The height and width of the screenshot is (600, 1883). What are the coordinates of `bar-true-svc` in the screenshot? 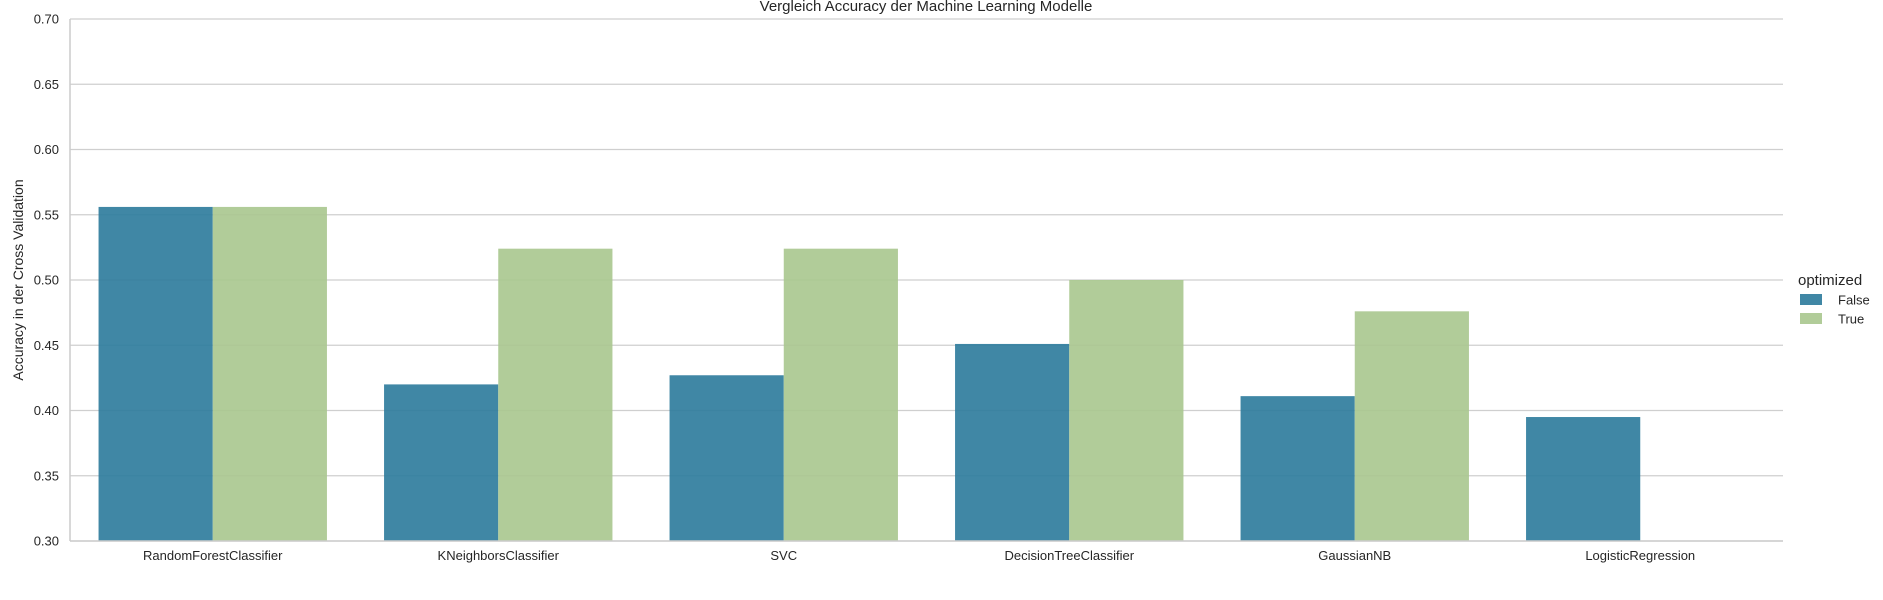 It's located at (840, 394).